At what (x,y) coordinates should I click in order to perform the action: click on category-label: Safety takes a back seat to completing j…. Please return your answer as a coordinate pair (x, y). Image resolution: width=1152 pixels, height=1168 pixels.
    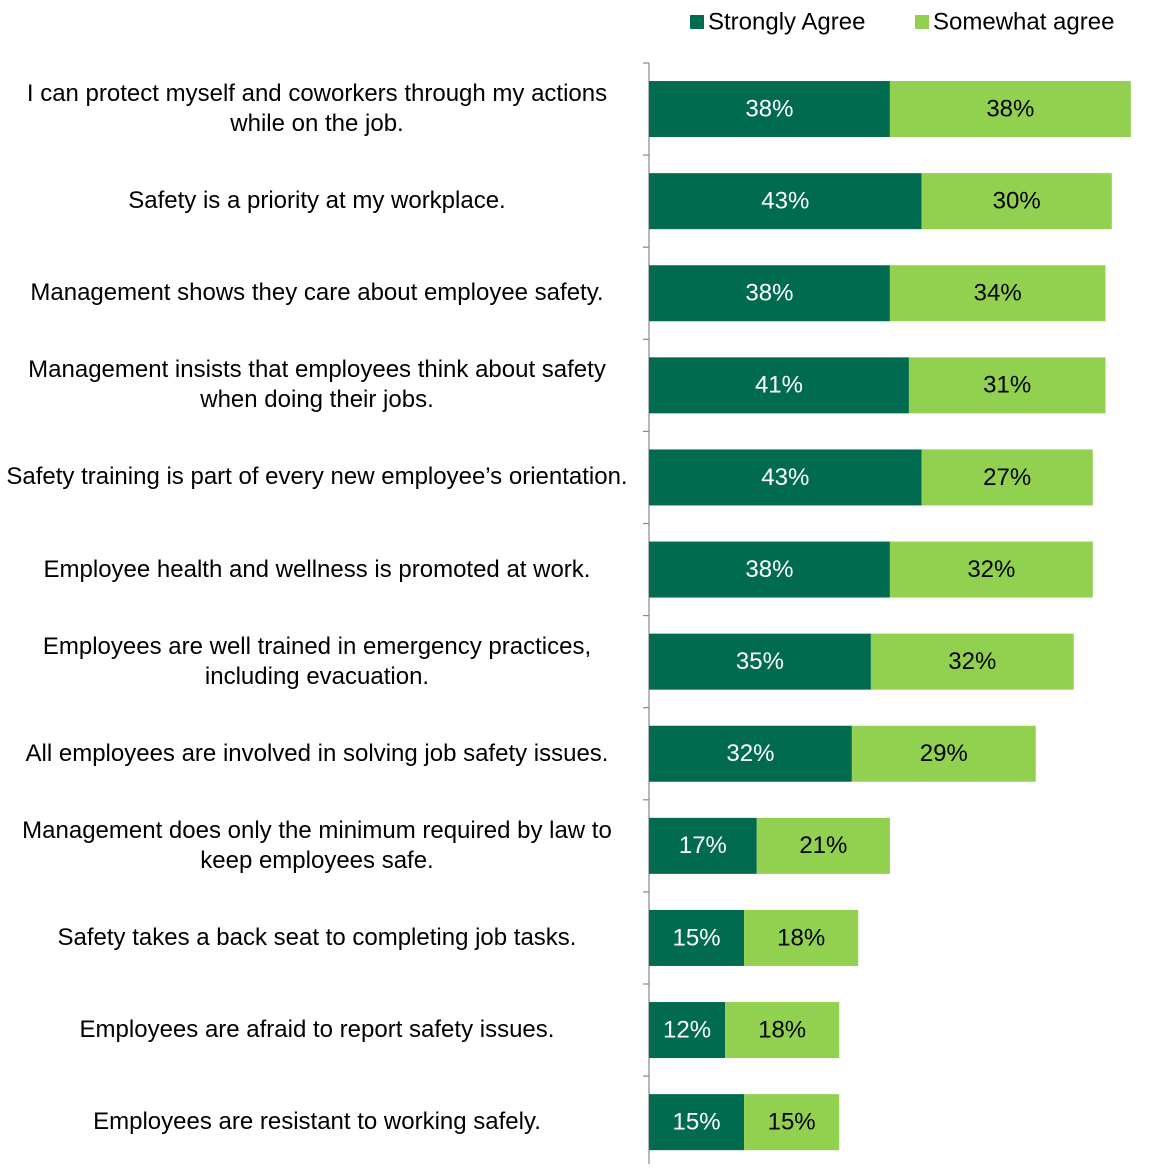
    Looking at the image, I should click on (317, 937).